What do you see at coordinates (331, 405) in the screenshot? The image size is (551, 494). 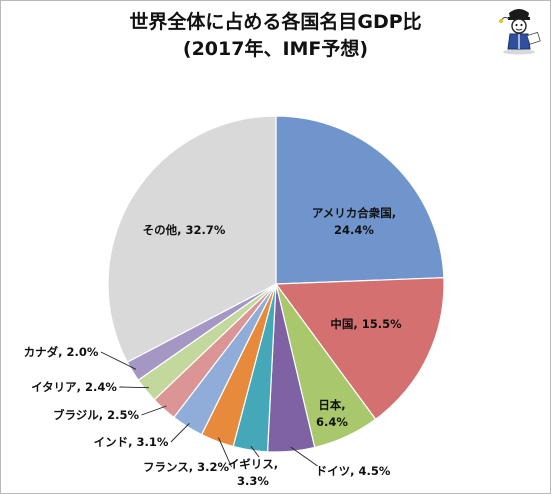 I see `slice-3-label-name: 日本,` at bounding box center [331, 405].